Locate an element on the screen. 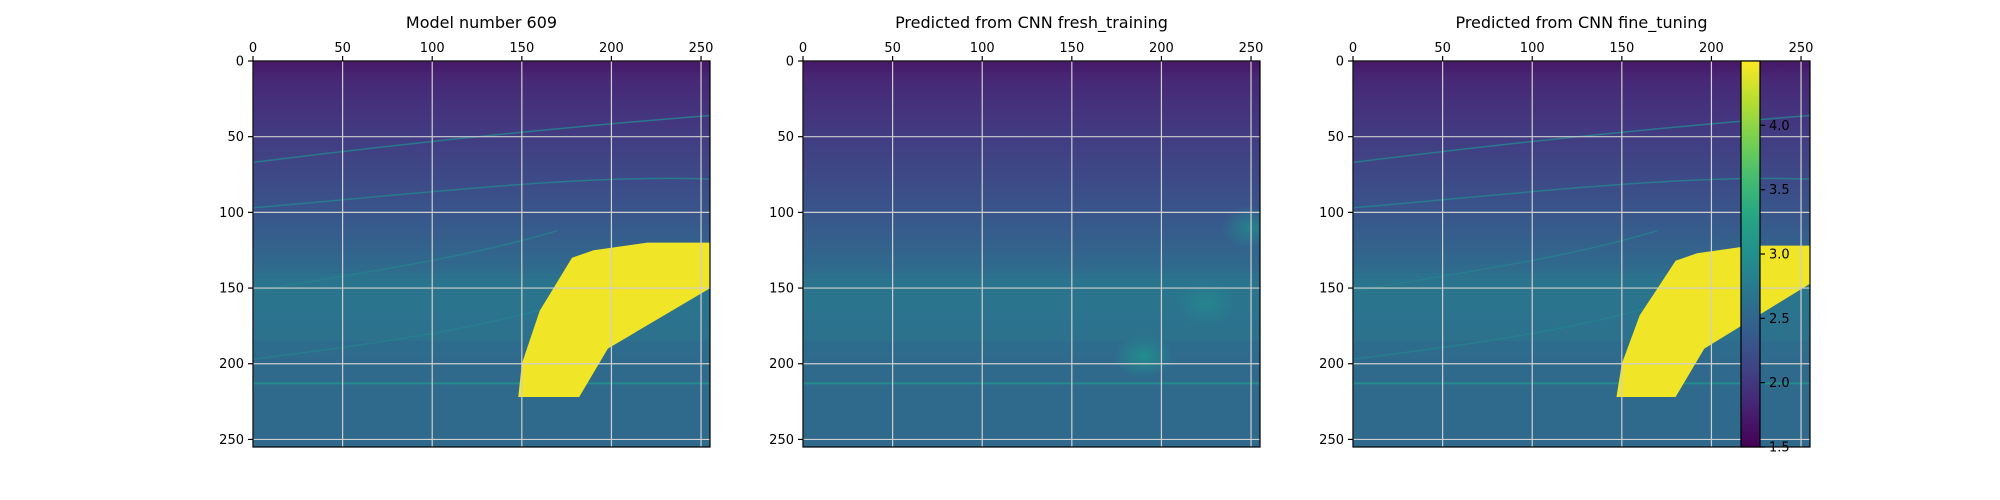  panel-title: Predicted from CNN fine_tuning is located at coordinates (1581, 23).